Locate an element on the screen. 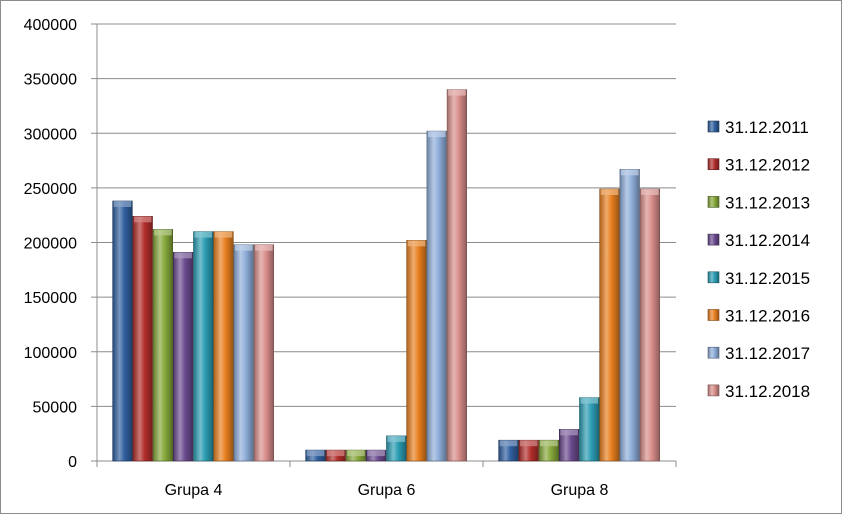 The image size is (842, 514). y-tick-label: 150000 is located at coordinates (50, 298).